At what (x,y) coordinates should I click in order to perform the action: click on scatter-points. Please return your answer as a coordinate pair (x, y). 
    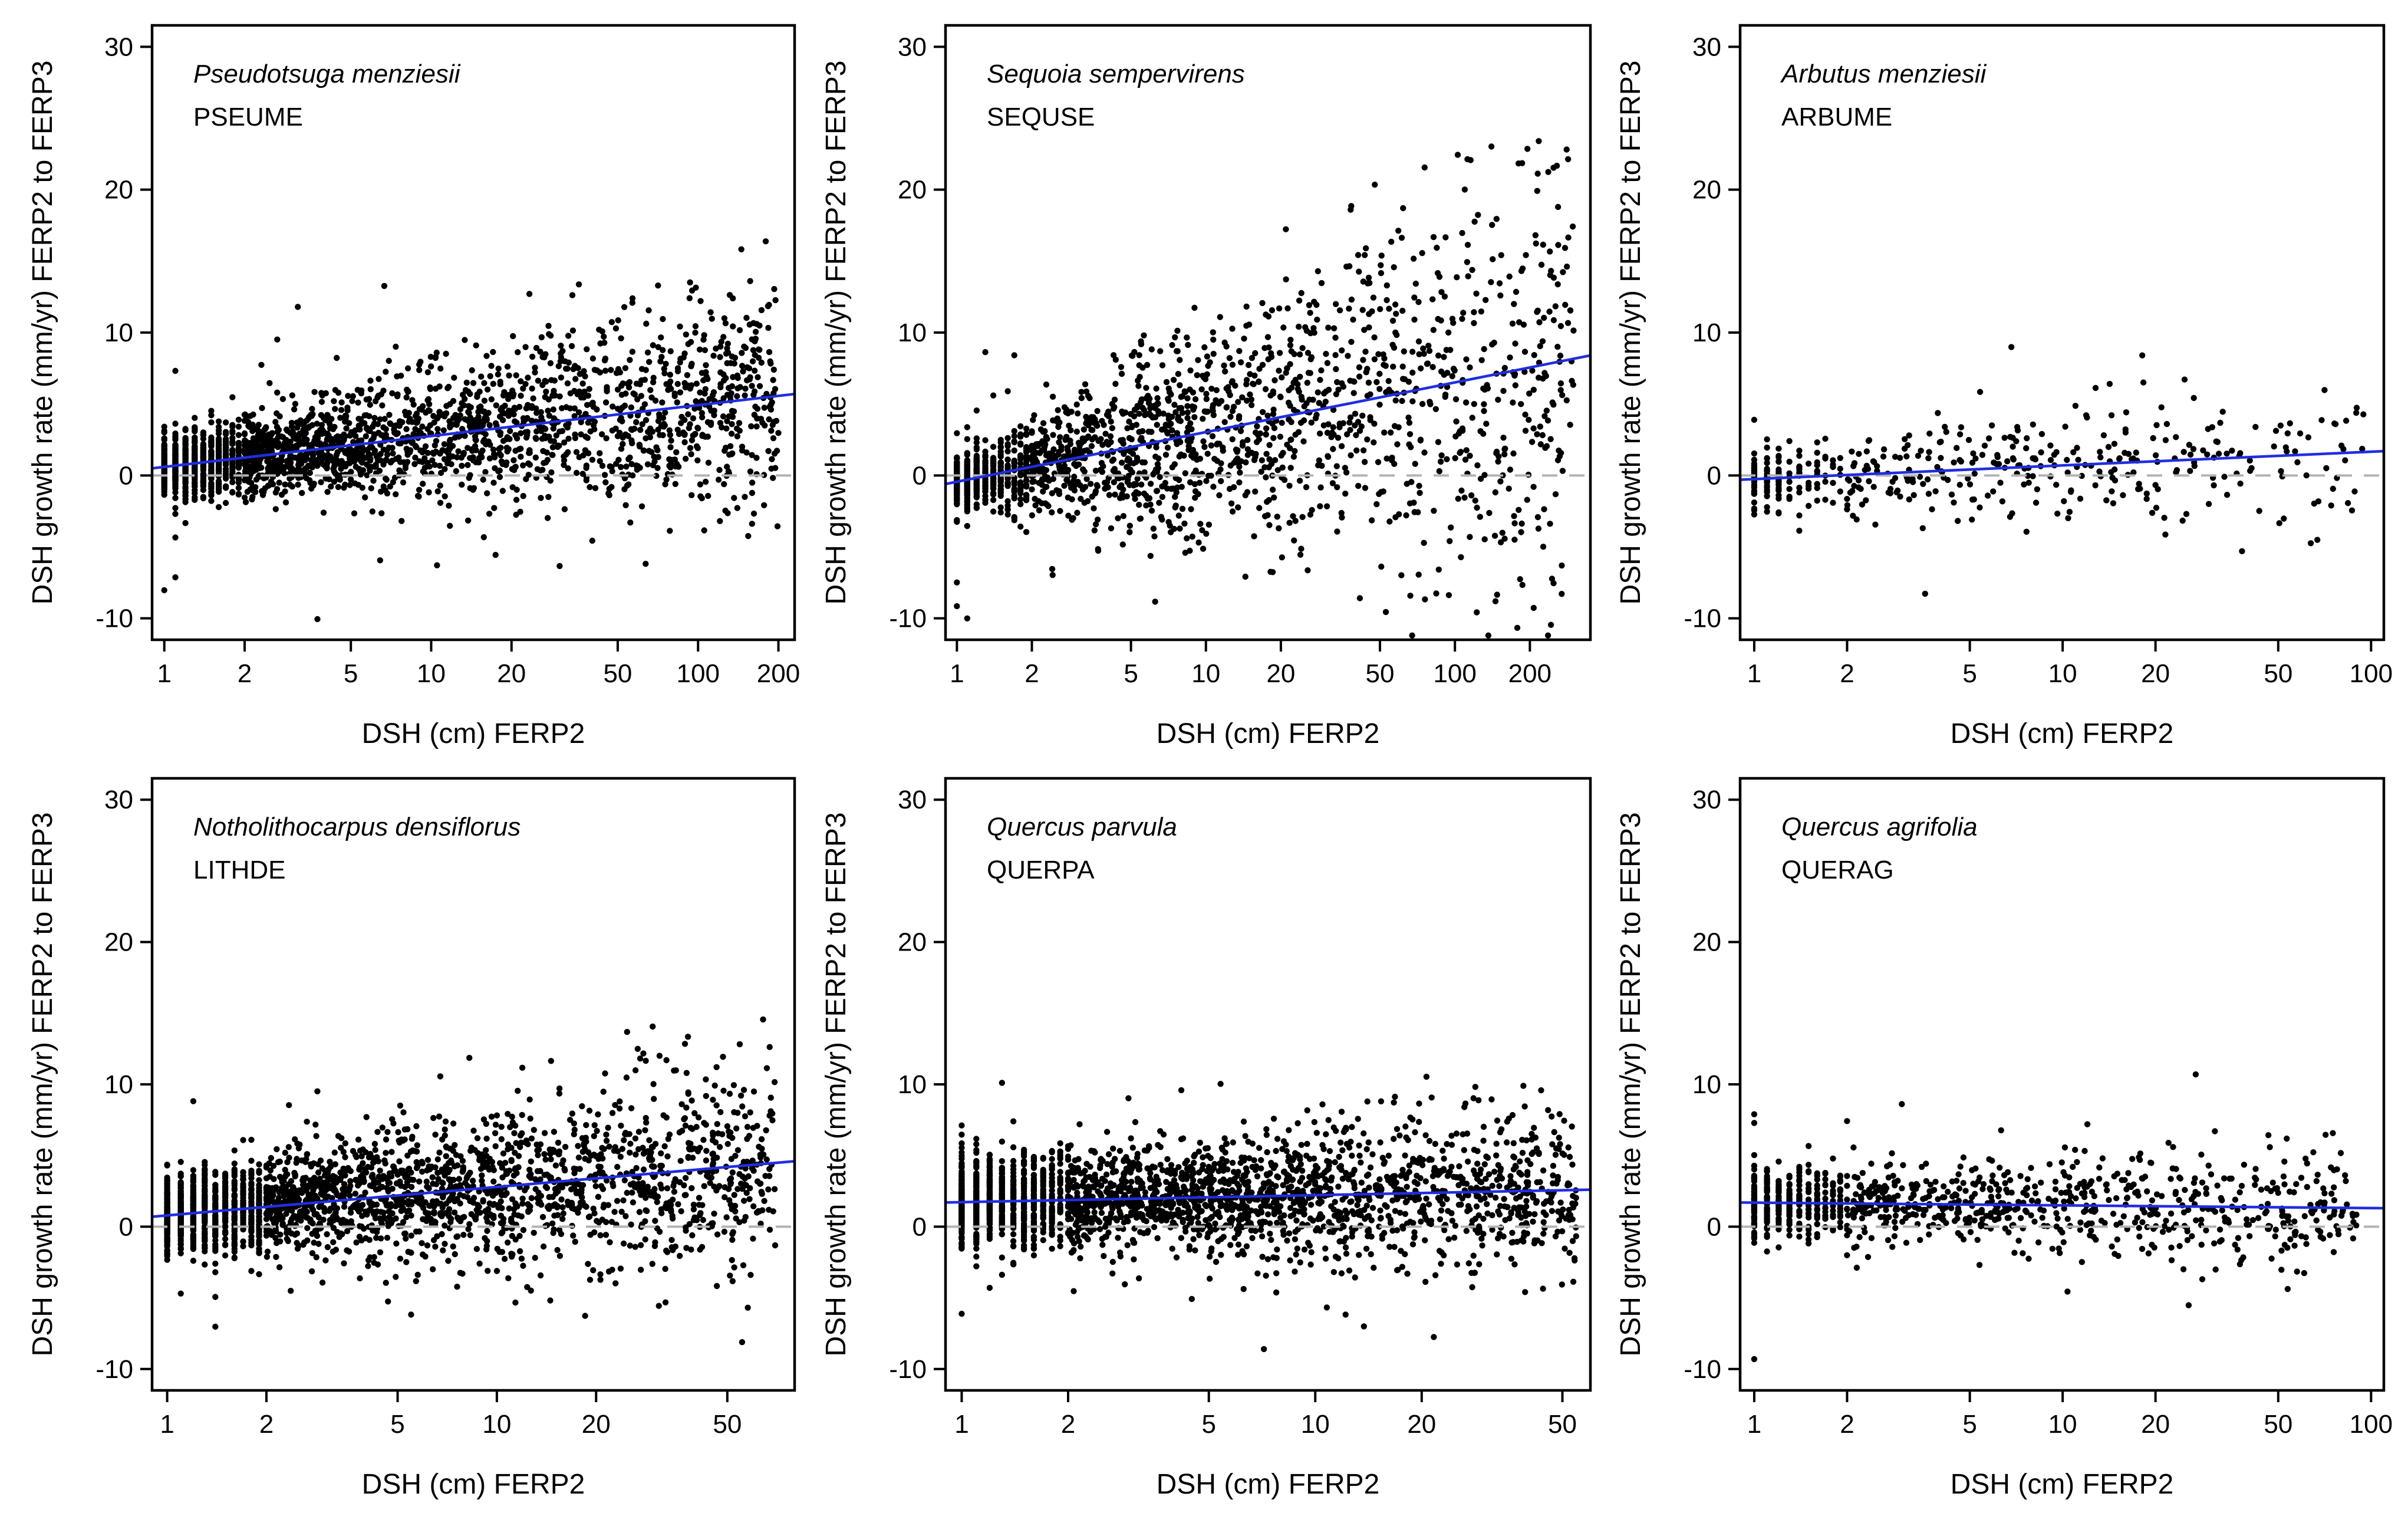
    Looking at the image, I should click on (1265, 388).